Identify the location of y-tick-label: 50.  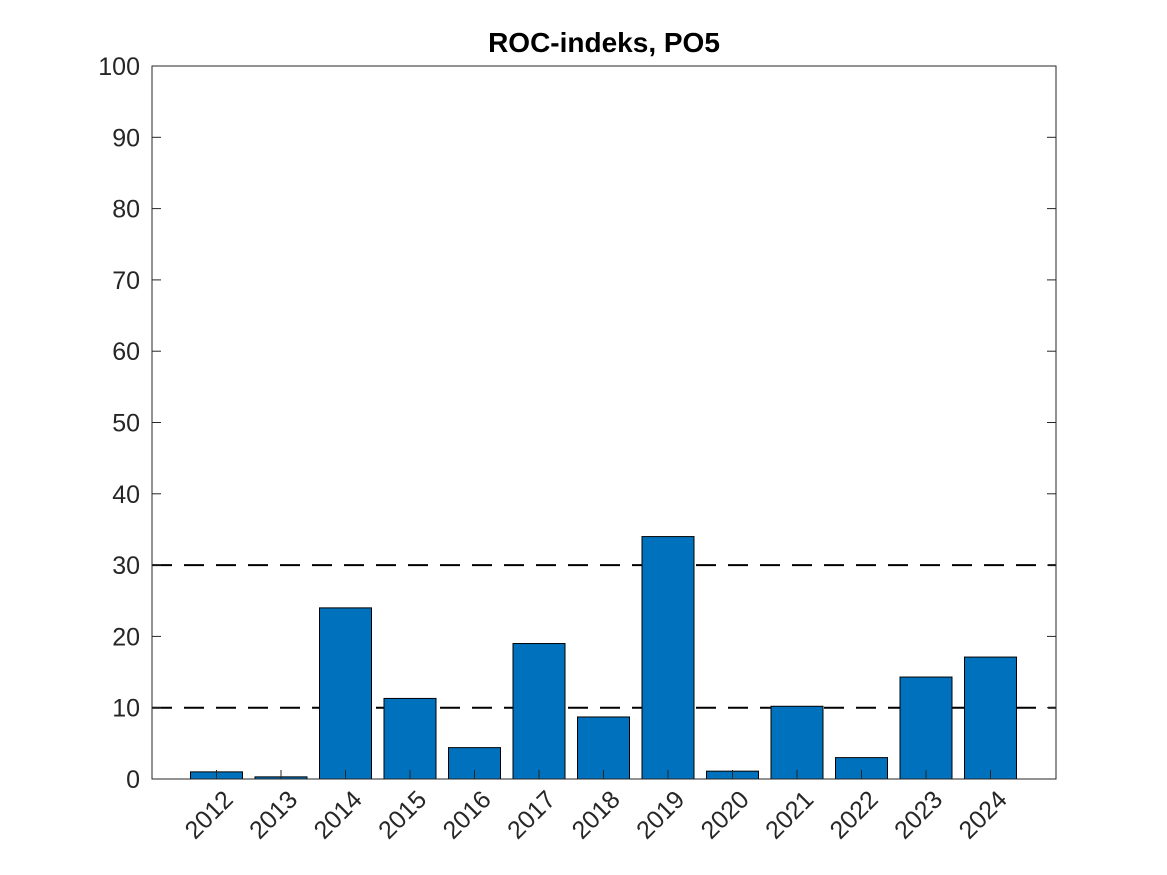
(126, 424).